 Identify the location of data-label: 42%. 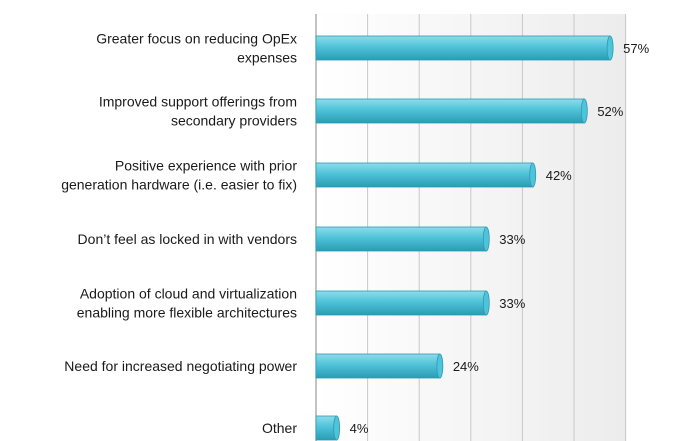
(559, 175).